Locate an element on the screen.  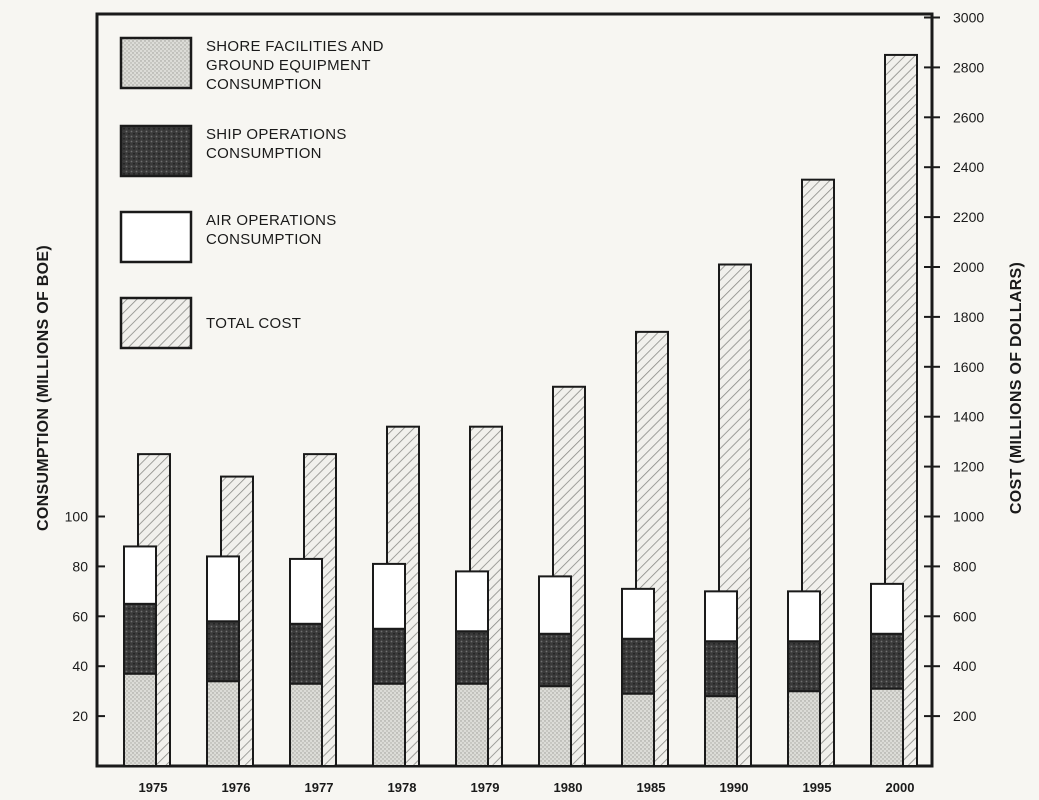
right-tick-label-1600: 1600 is located at coordinates (968, 367).